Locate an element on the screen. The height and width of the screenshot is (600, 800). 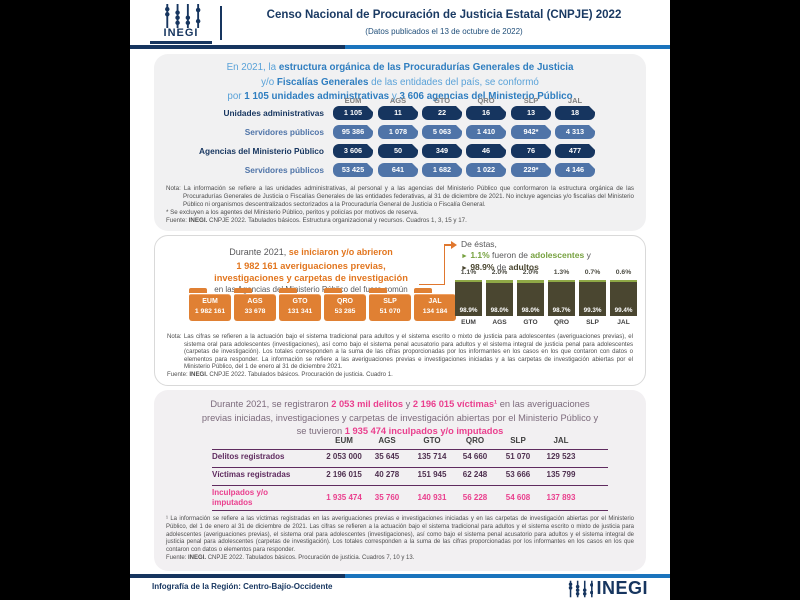
folder-icon: SLP 51 070 is located at coordinates (390, 304).